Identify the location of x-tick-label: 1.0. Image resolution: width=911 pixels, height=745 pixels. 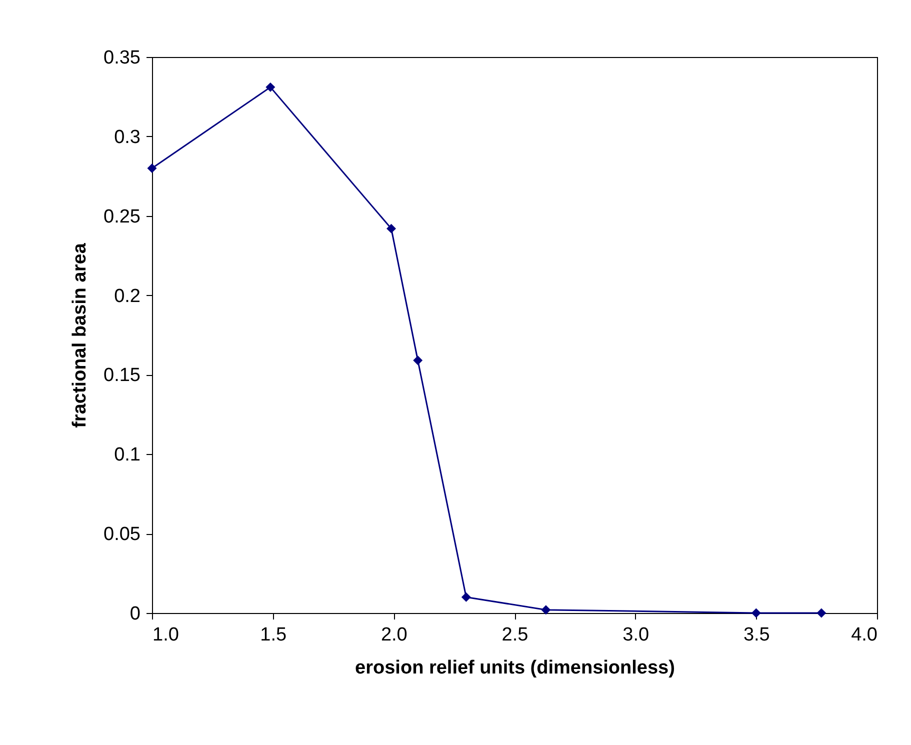
(165, 635).